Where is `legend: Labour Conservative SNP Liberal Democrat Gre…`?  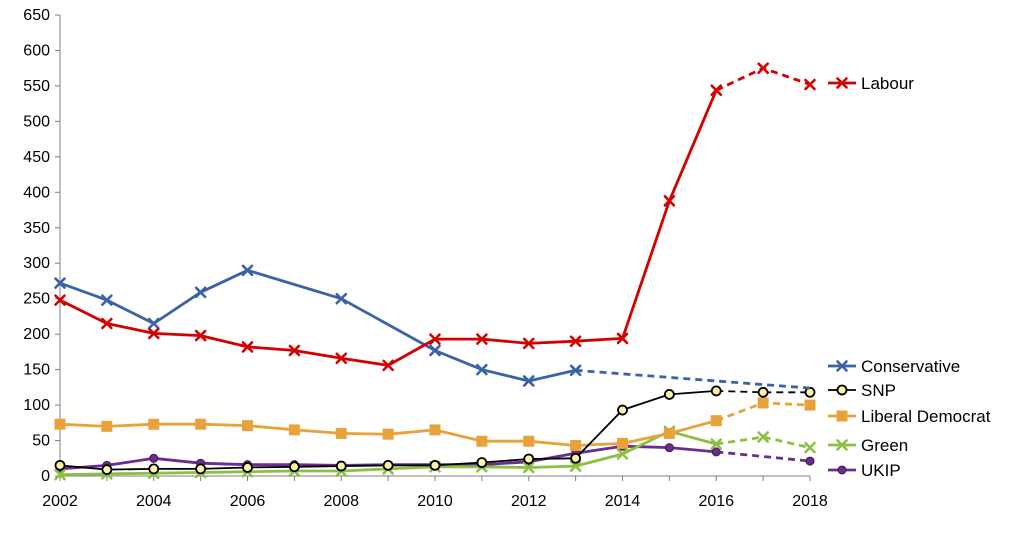
legend: Labour Conservative SNP Liberal Democrat Gre… is located at coordinates (909, 277).